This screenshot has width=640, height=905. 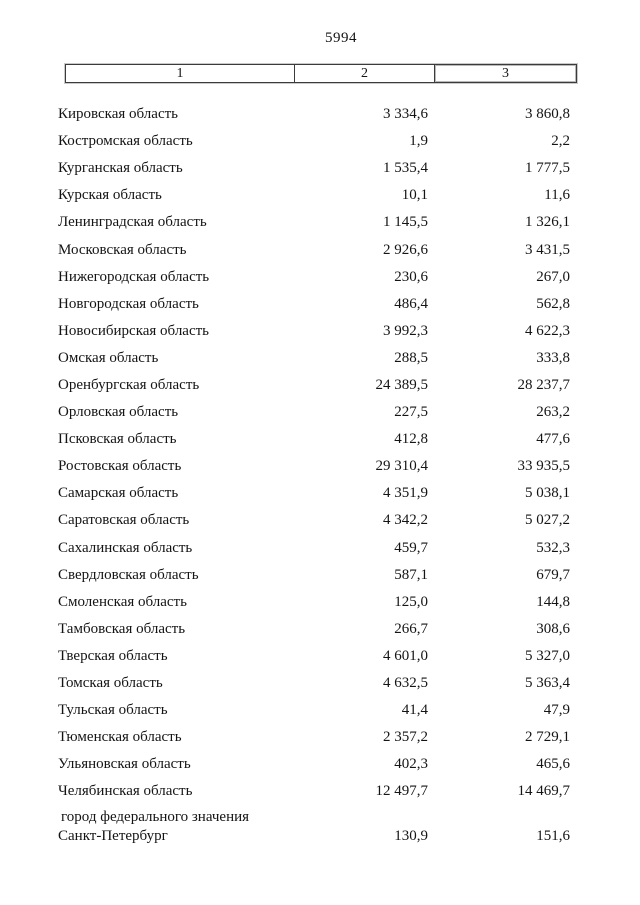 I want to click on value-col3: 5 327,0, so click(x=547, y=655).